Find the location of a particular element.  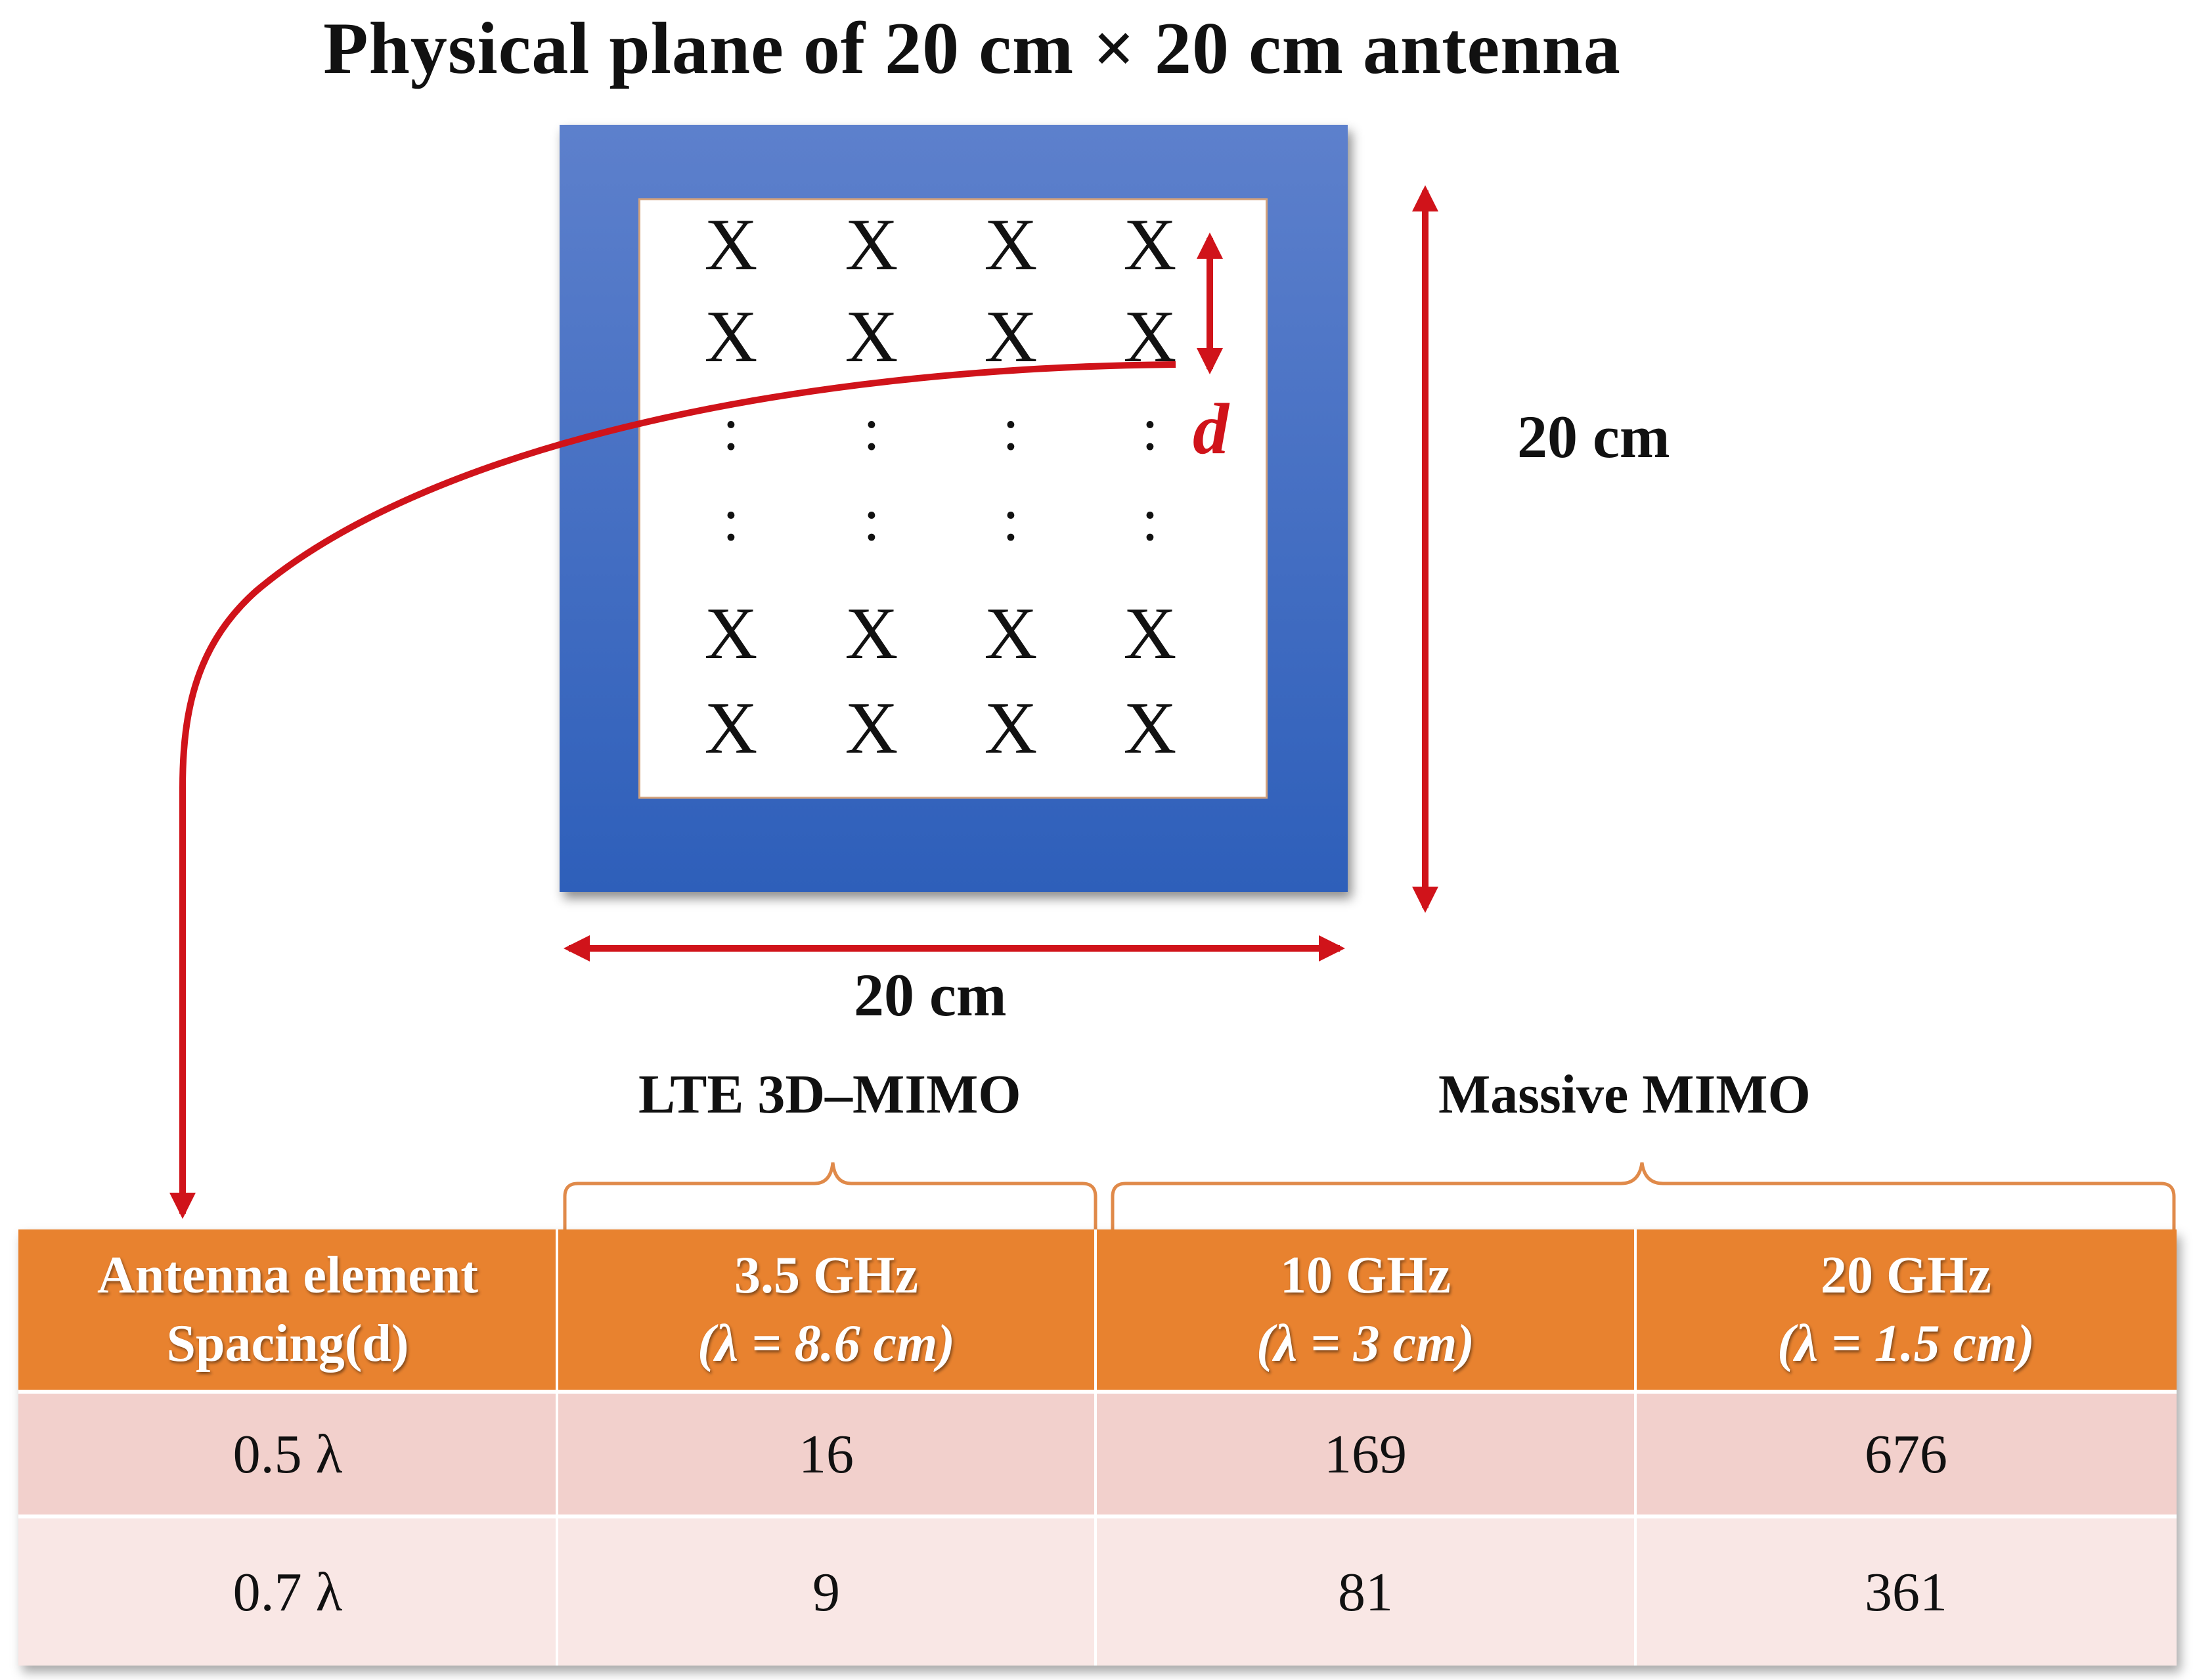

header-10ghz-wavelength: (λ = 3 cm) is located at coordinates (1365, 1344).